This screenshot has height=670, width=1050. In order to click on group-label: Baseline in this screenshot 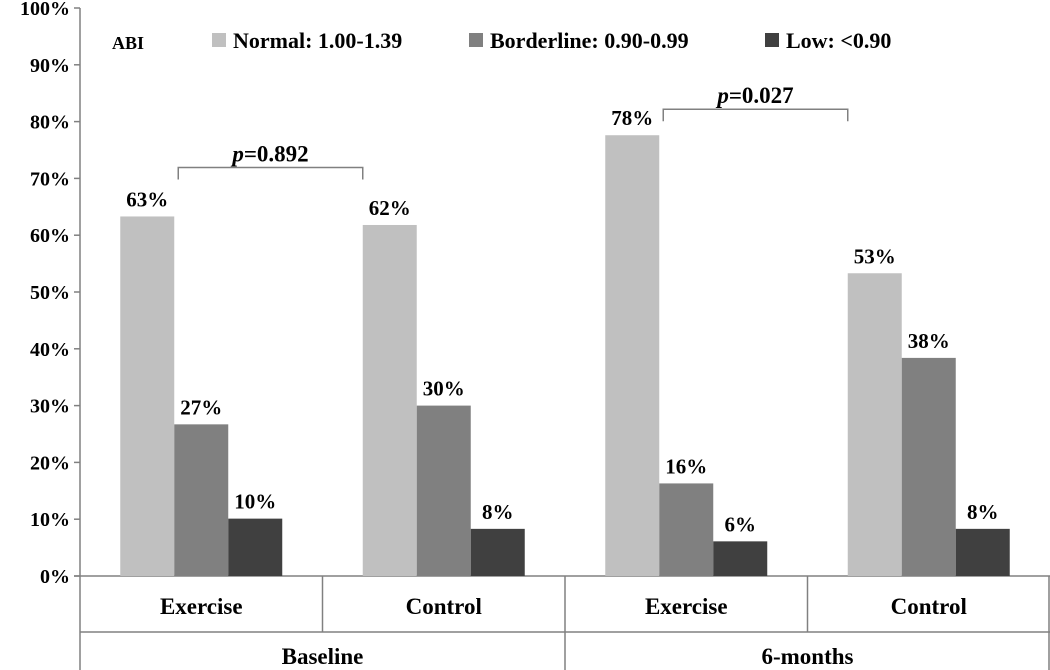, I will do `click(323, 656)`.